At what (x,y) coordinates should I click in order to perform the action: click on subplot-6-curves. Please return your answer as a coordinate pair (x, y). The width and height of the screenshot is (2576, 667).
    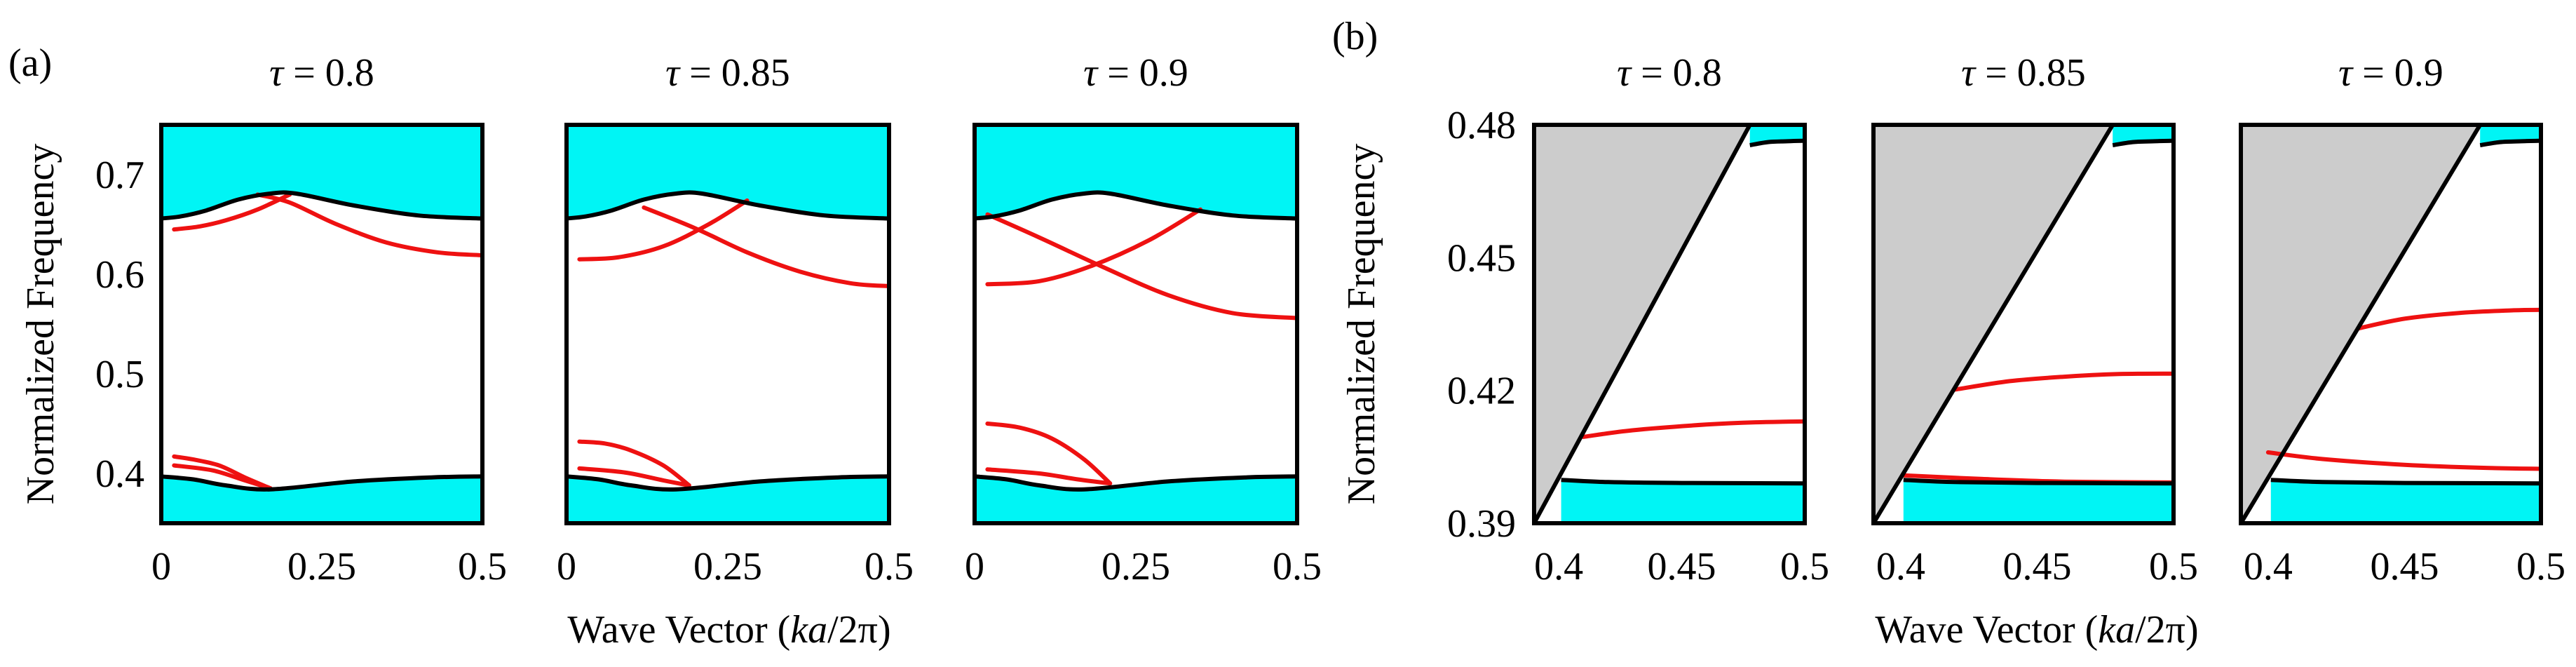
    Looking at the image, I should click on (2391, 324).